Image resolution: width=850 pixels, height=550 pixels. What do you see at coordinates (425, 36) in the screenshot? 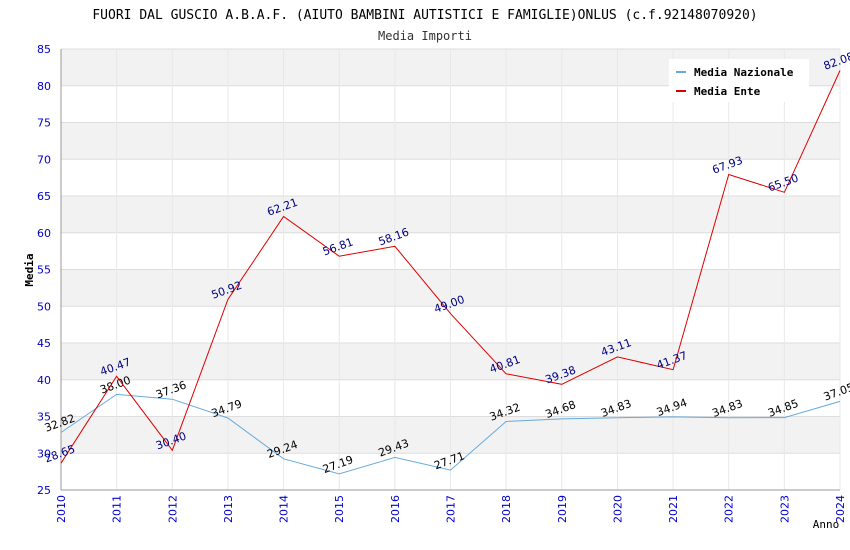
I see `chart-subtitle: Media Importi` at bounding box center [425, 36].